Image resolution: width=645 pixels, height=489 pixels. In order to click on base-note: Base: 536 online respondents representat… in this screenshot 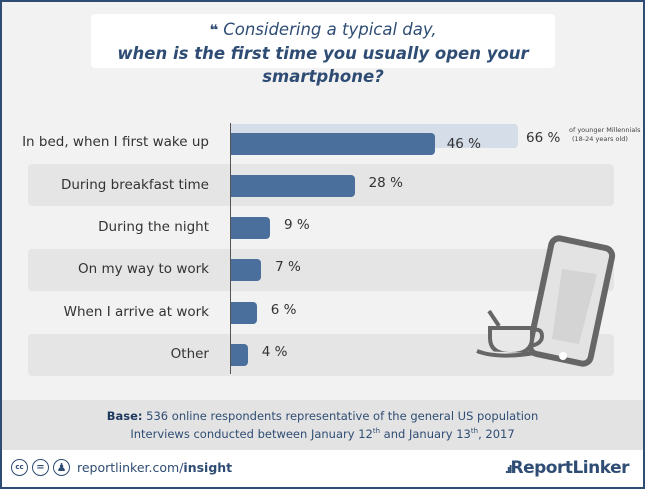, I will do `click(322, 425)`.